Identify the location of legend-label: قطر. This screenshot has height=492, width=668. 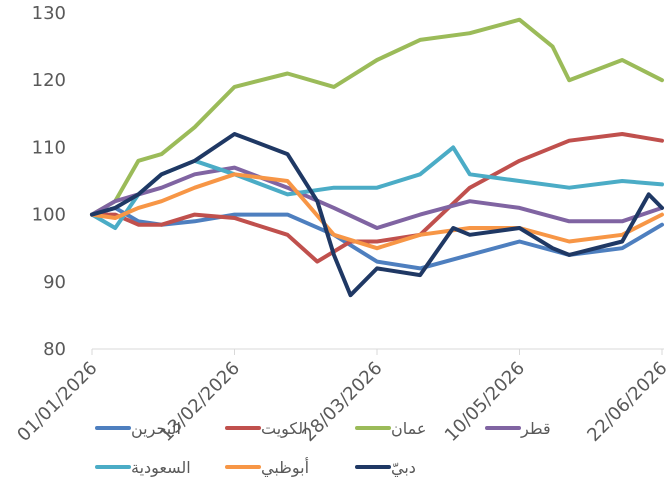
(535, 429).